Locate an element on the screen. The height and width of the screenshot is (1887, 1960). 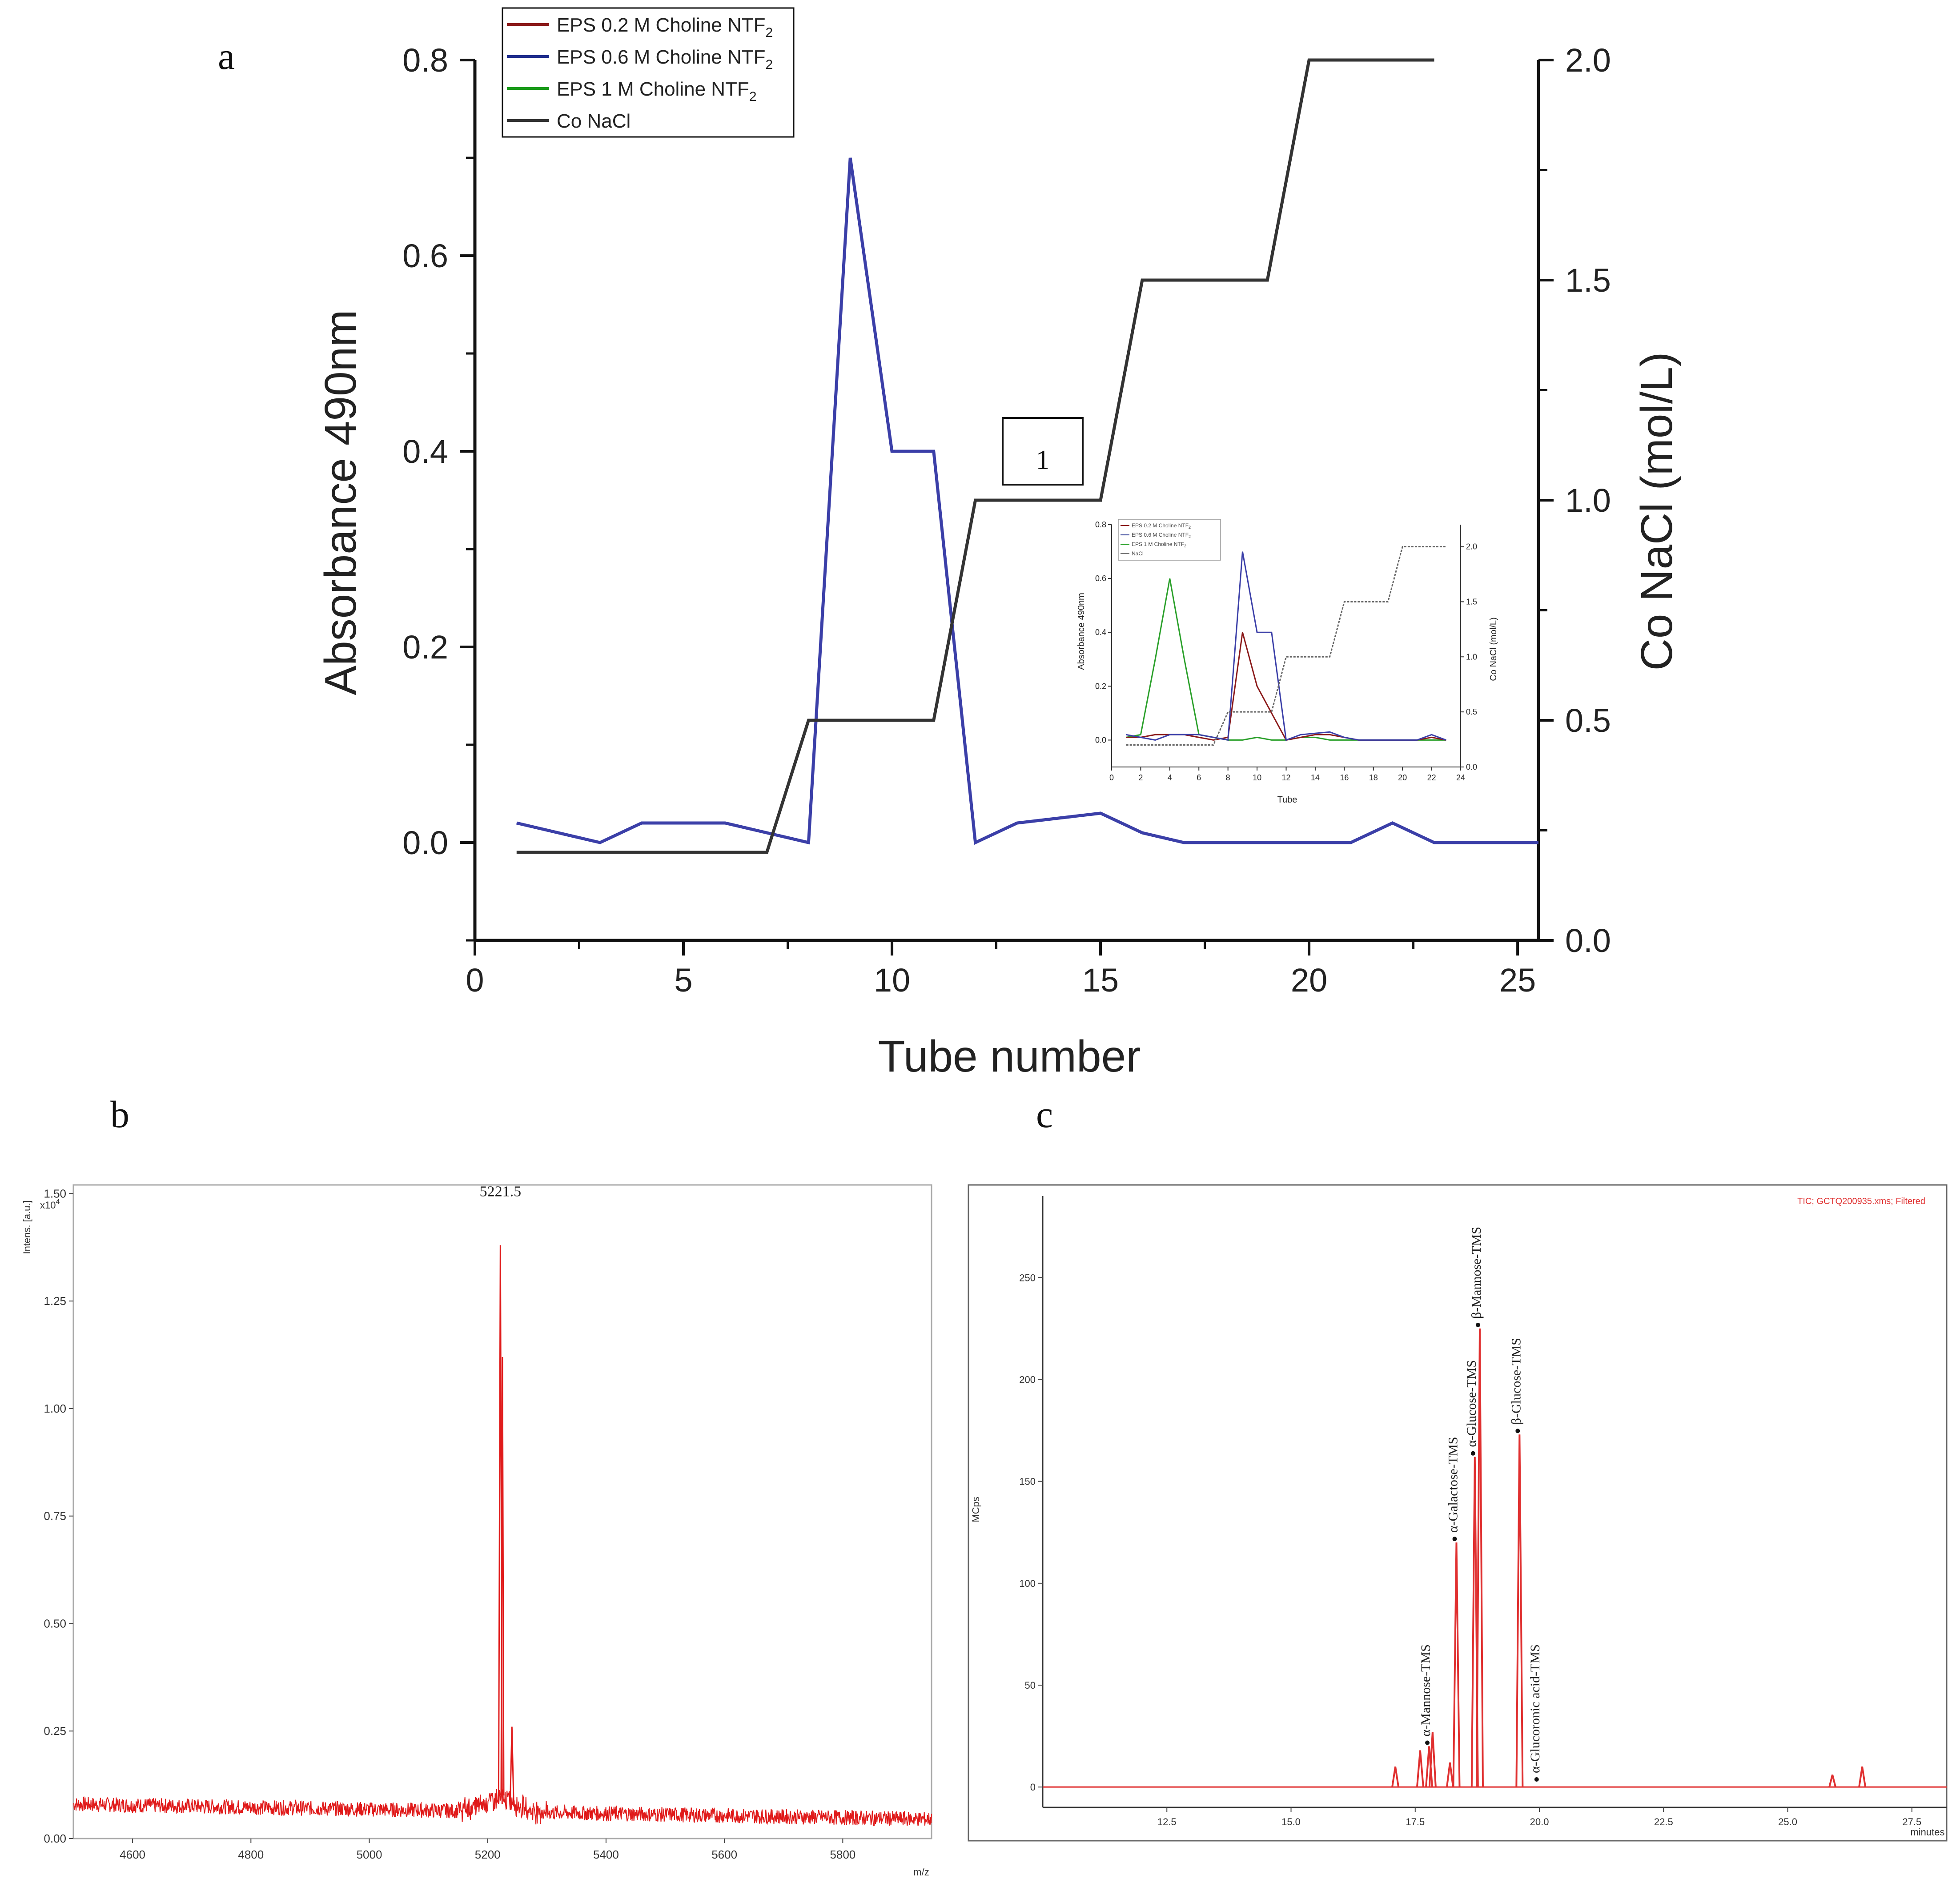
inset-legend-name: NaCl is located at coordinates (1138, 553).